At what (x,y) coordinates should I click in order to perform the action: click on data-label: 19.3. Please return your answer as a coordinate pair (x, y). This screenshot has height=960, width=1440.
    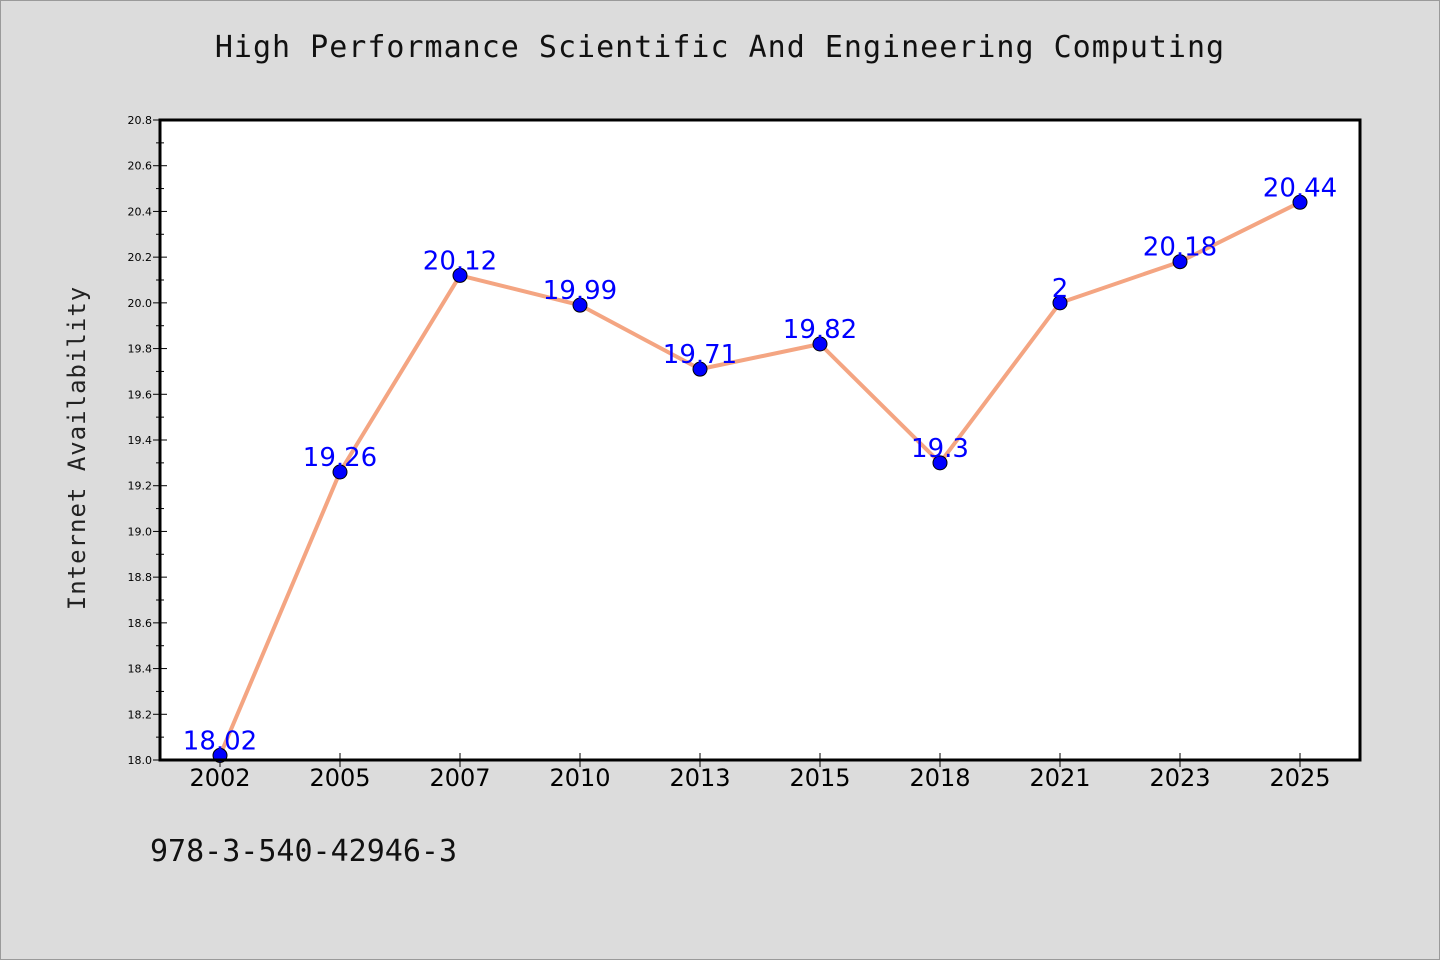
    Looking at the image, I should click on (940, 449).